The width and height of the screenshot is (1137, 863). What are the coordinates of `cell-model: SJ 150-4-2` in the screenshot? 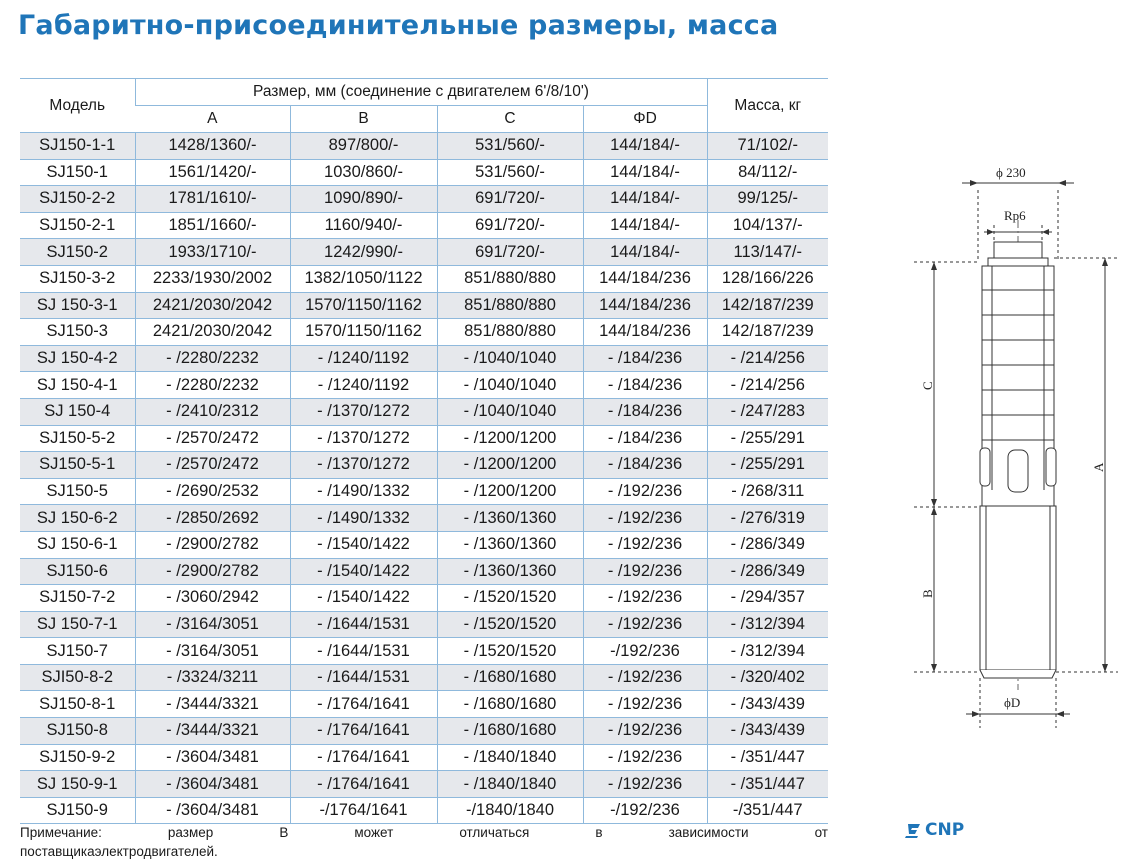 It's located at (77, 359).